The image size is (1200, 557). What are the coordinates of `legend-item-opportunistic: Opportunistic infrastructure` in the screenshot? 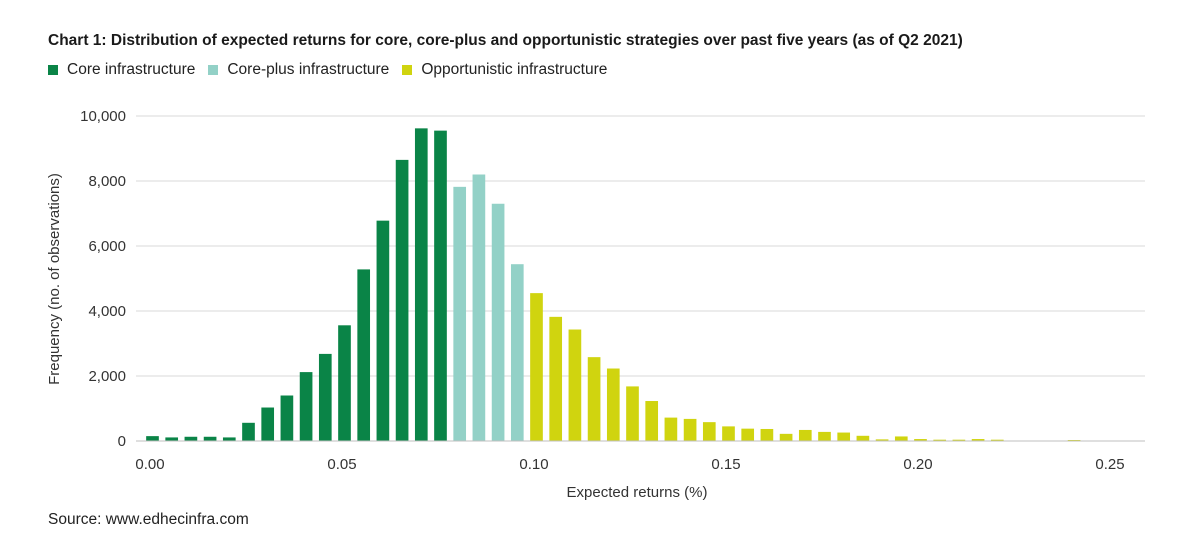 It's located at (504, 70).